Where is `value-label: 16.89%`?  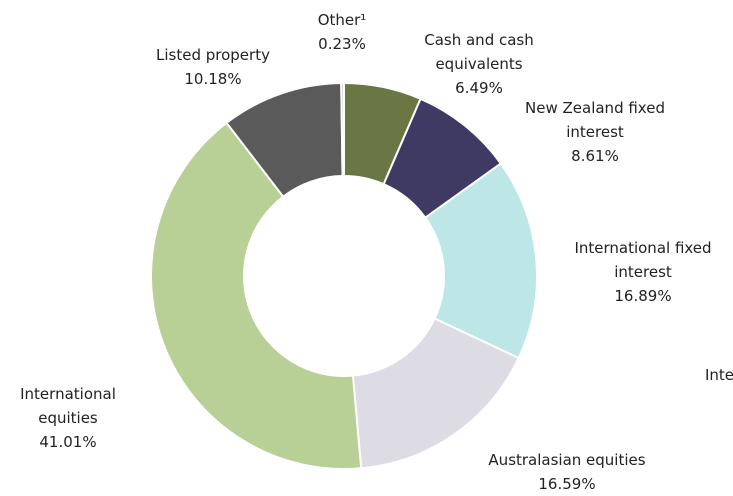
value-label: 16.89% is located at coordinates (643, 296).